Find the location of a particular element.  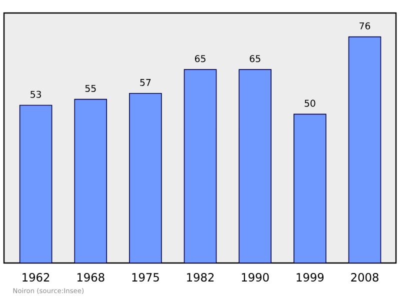

x-tick-label: 1962 is located at coordinates (36, 277).